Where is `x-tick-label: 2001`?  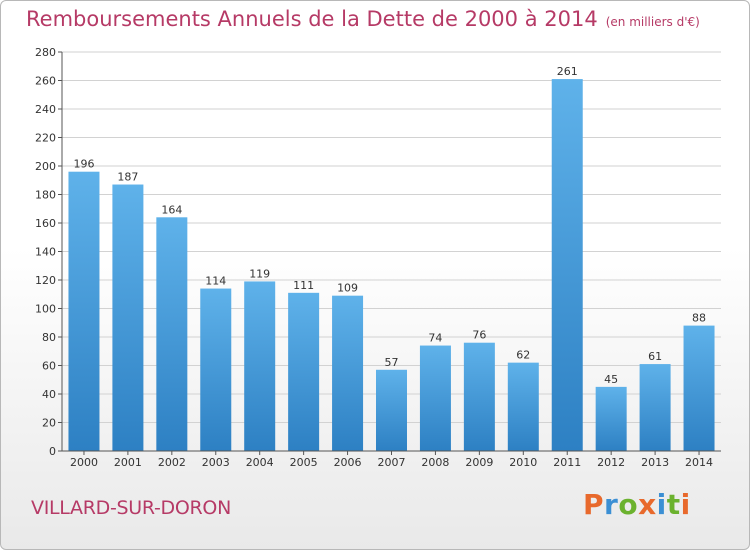
x-tick-label: 2001 is located at coordinates (128, 462).